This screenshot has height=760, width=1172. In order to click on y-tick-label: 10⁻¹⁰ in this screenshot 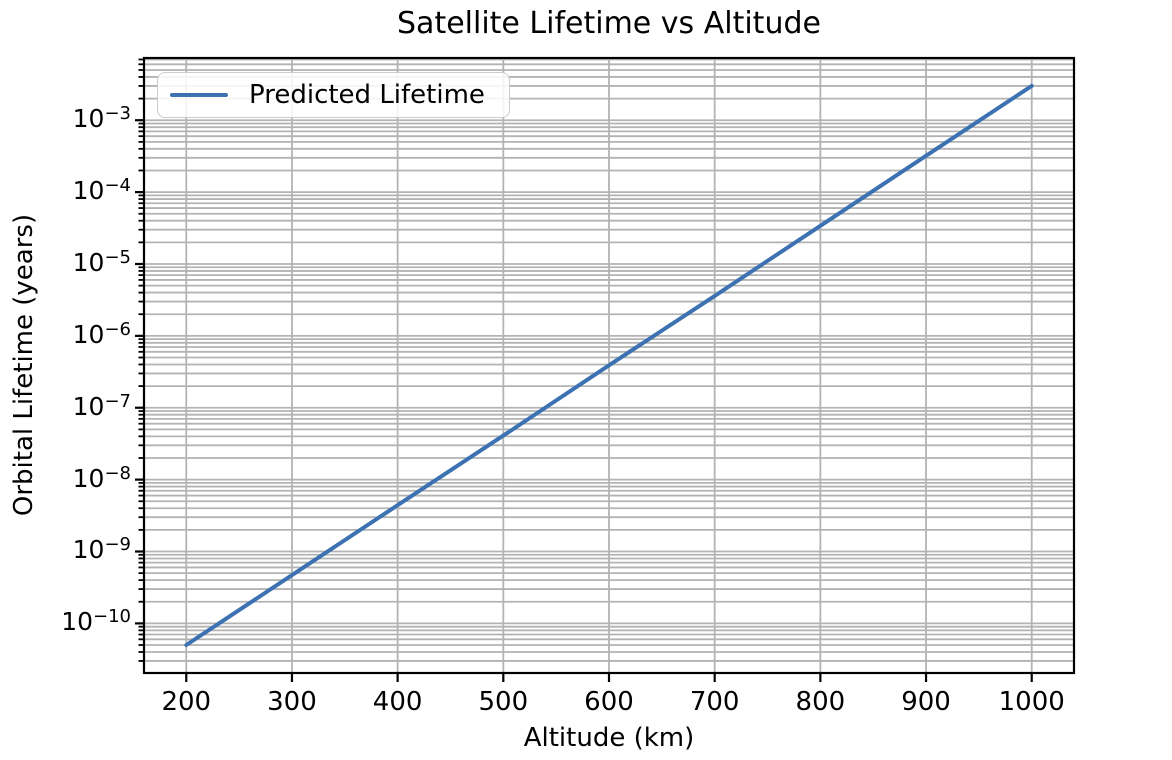, I will do `click(96, 621)`.